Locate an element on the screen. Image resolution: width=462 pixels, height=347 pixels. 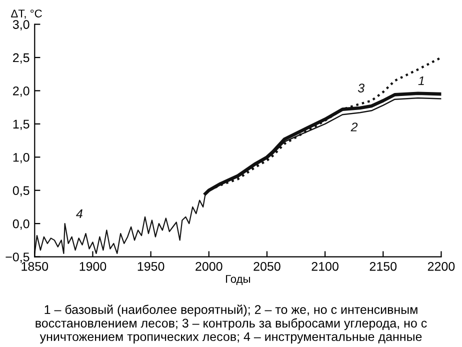
x-tick-label: 2100 is located at coordinates (325, 266).